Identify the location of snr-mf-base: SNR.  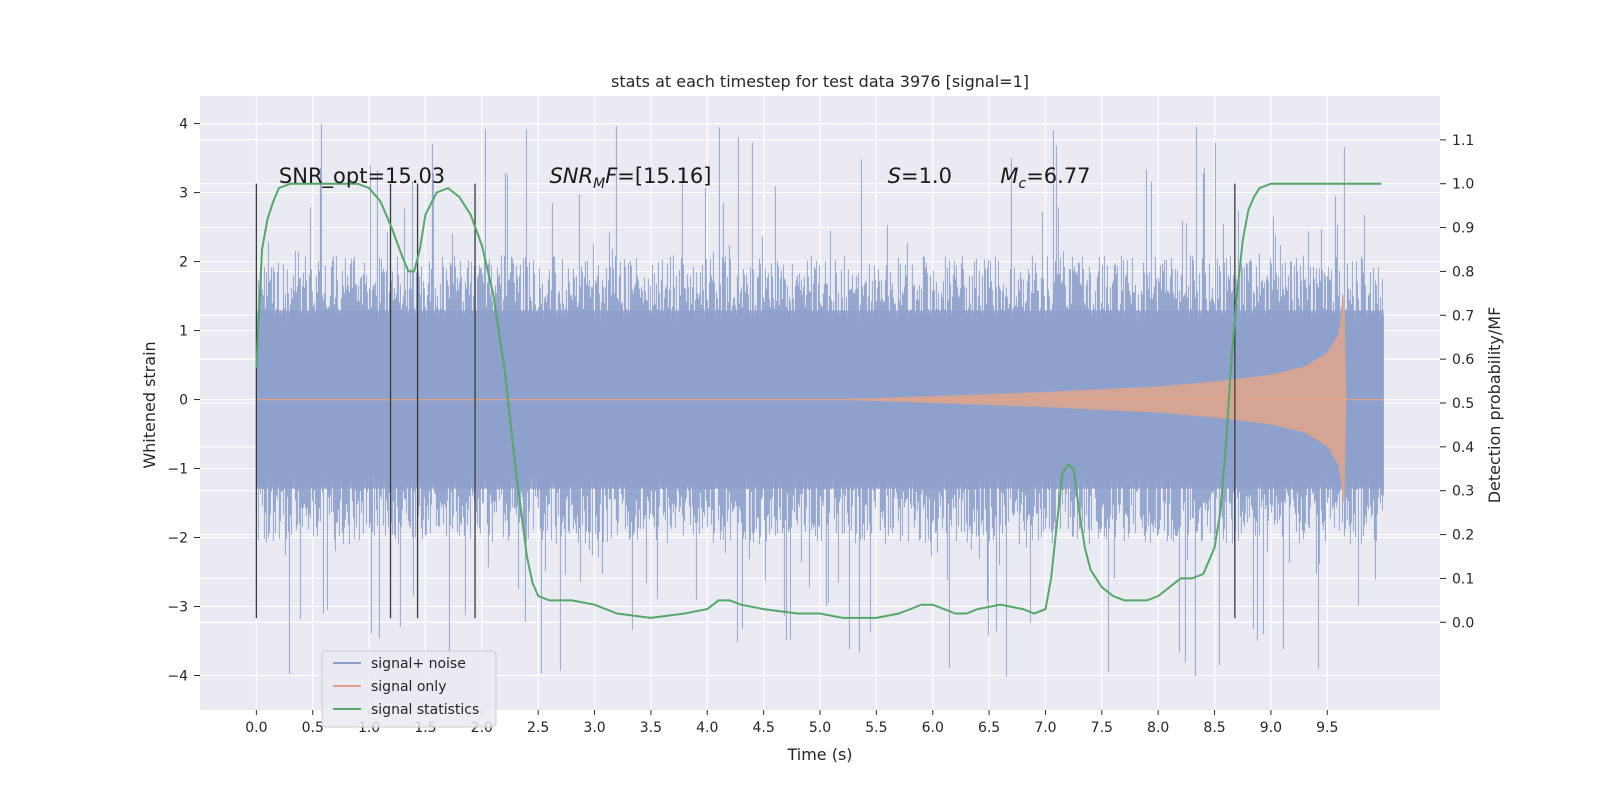
(571, 176).